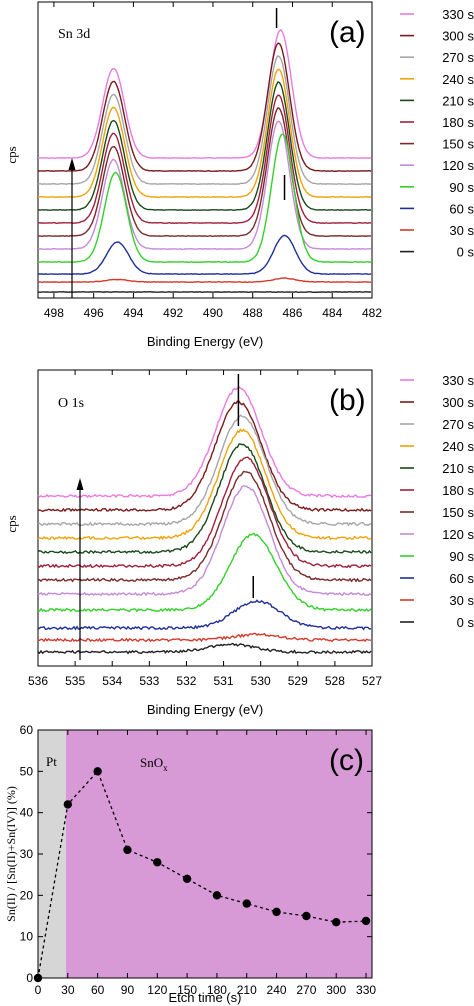  I want to click on panel-b-legend-label: 300 s, so click(458, 402).